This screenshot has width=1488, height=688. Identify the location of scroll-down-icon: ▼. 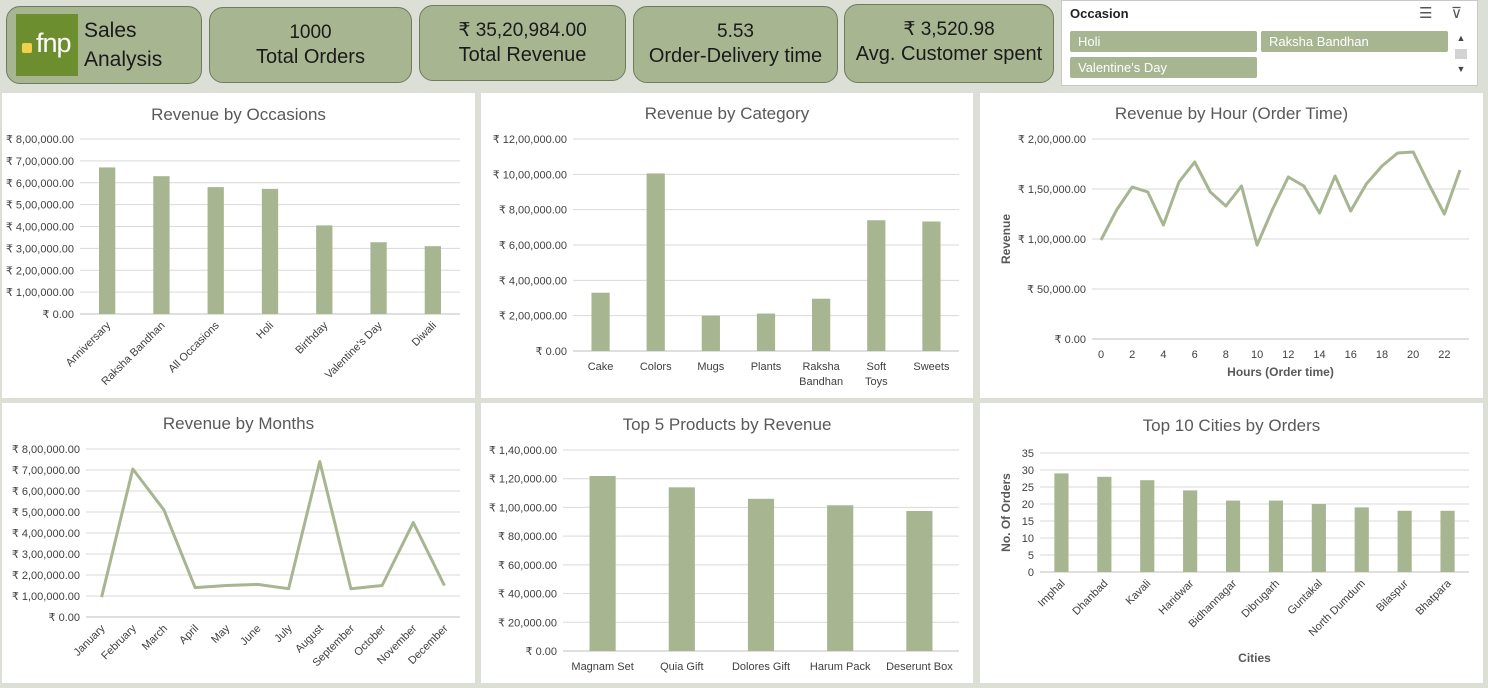
(1461, 69).